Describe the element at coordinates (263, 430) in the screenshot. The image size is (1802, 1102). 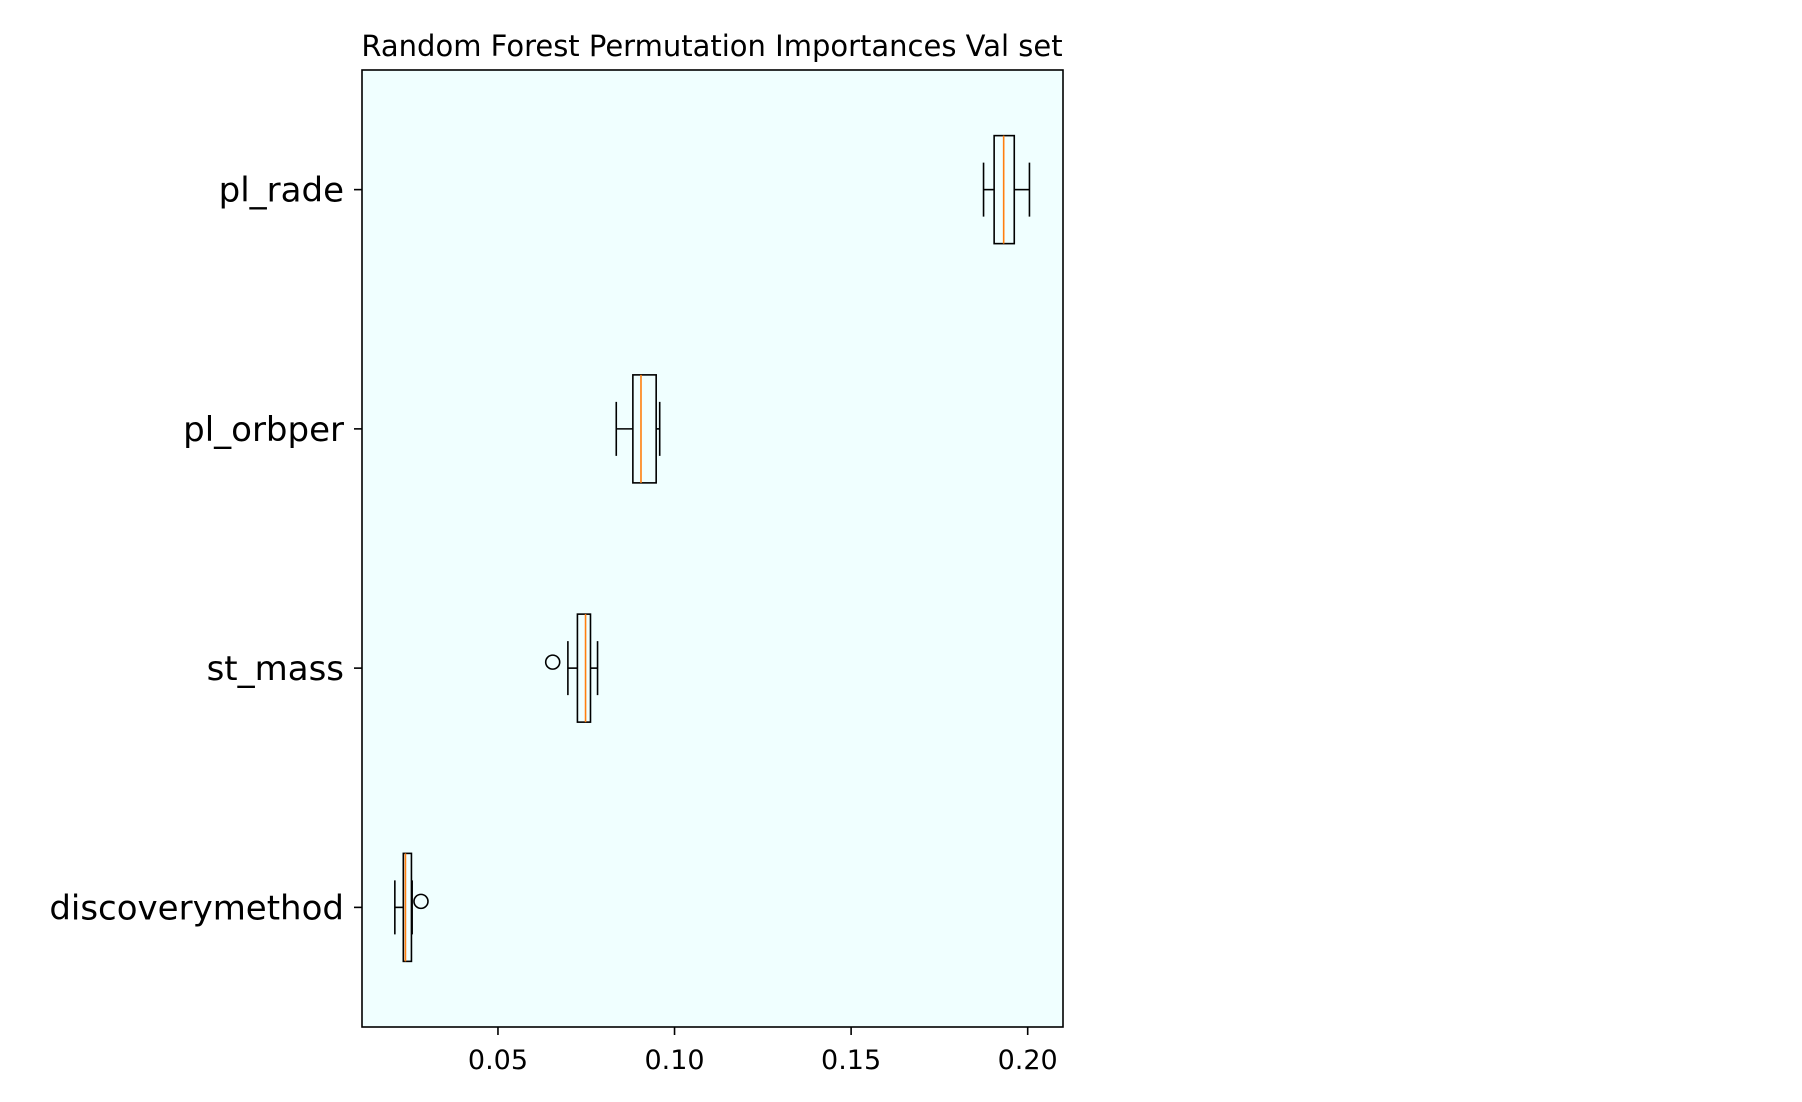
I see `ytick-label-pl_orbper: pl_orbper` at that location.